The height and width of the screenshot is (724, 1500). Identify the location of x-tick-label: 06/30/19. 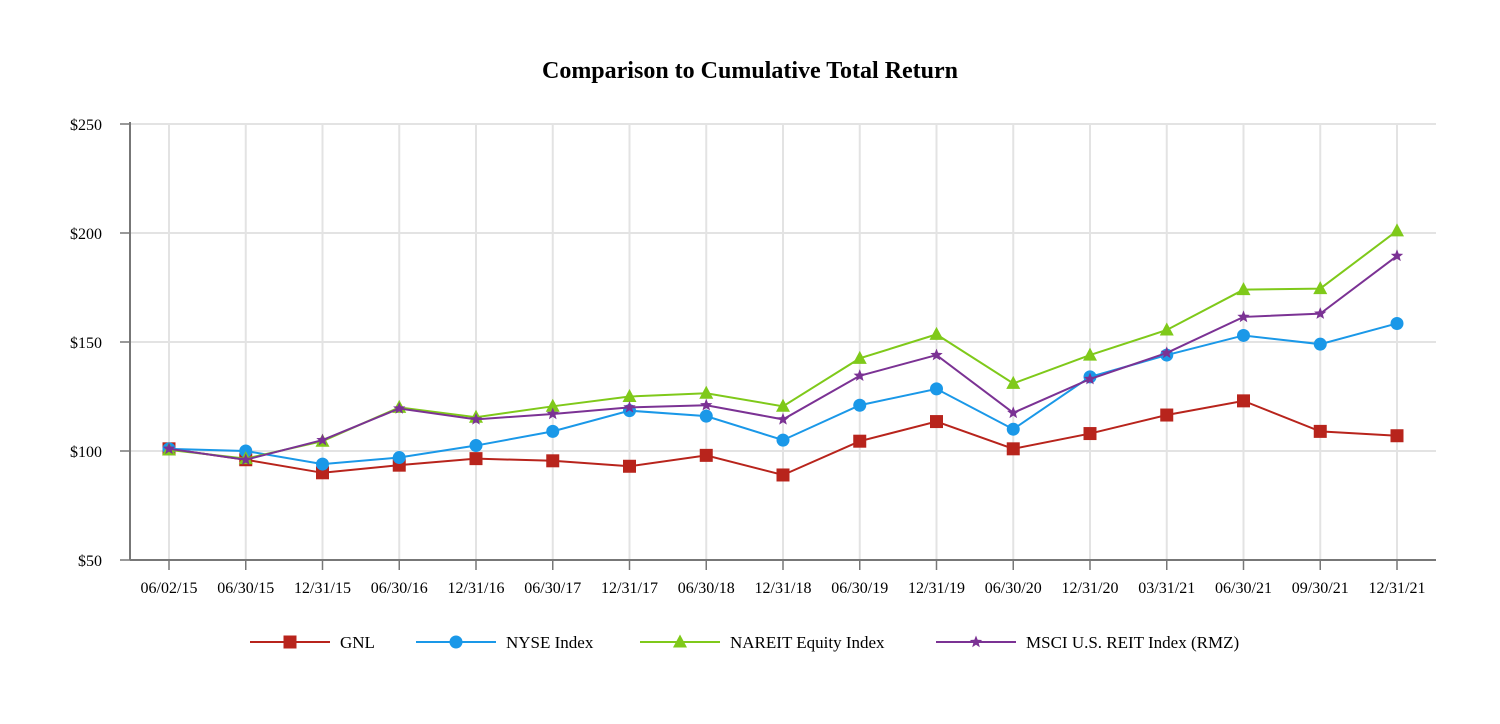
(859, 588).